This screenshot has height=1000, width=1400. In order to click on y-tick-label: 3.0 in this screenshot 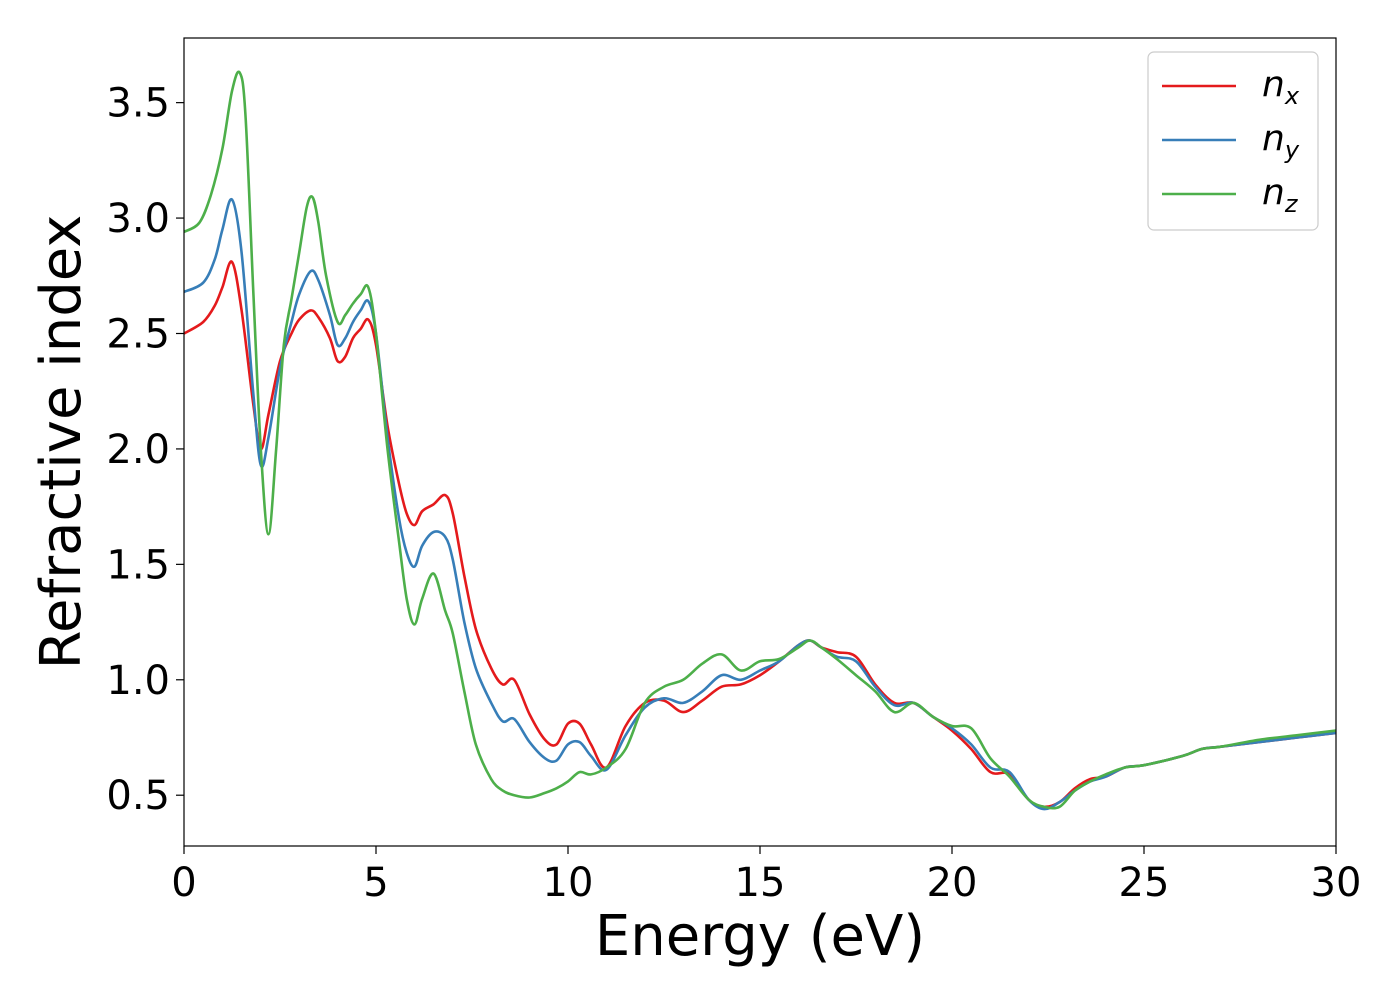, I will do `click(138, 219)`.